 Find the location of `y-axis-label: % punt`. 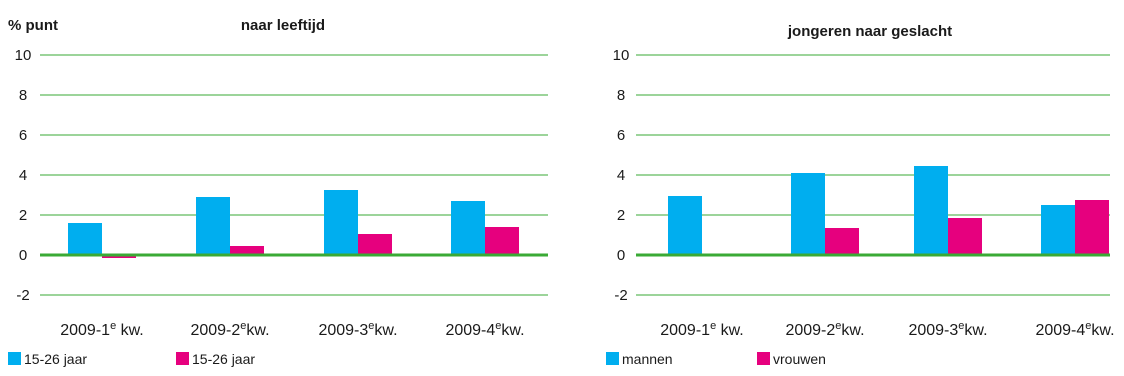

y-axis-label: % punt is located at coordinates (33, 25).